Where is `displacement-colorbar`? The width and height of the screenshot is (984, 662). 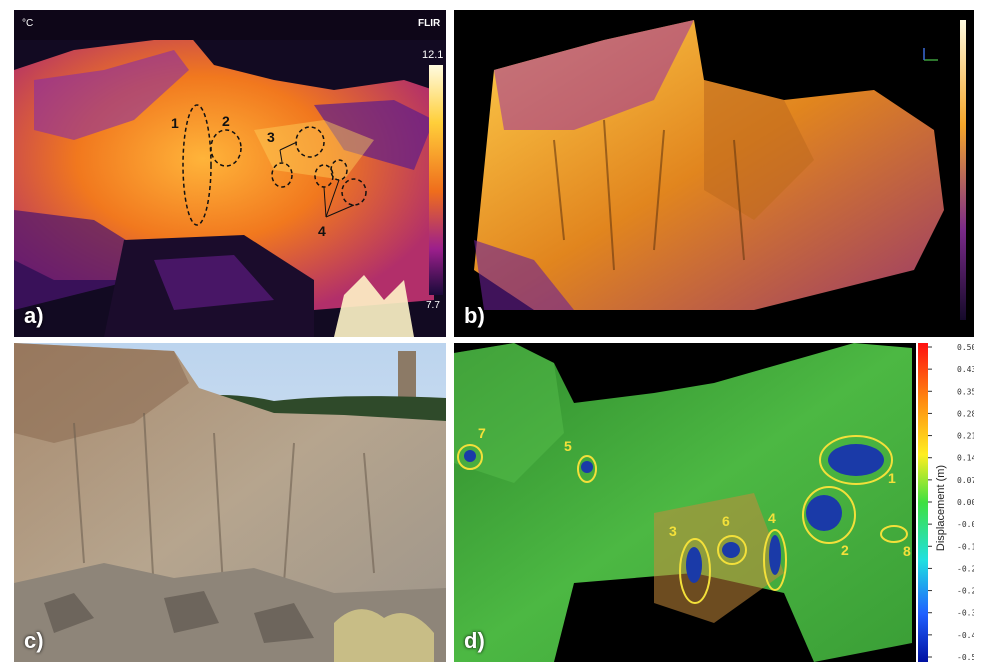 displacement-colorbar is located at coordinates (923, 502).